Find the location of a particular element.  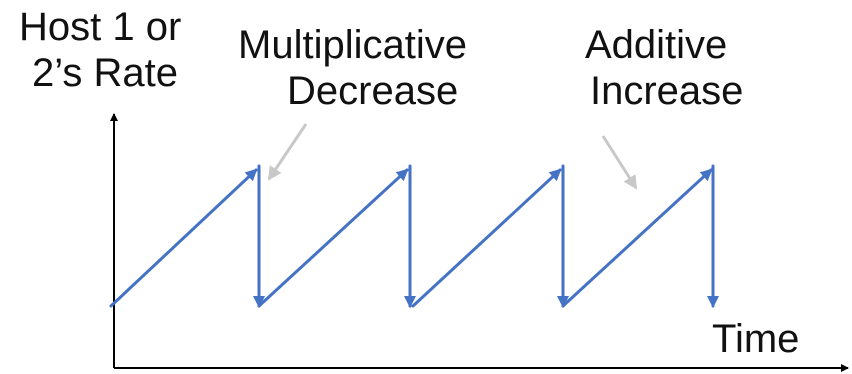

additive-increase-pointer-arrow is located at coordinates (619, 162).